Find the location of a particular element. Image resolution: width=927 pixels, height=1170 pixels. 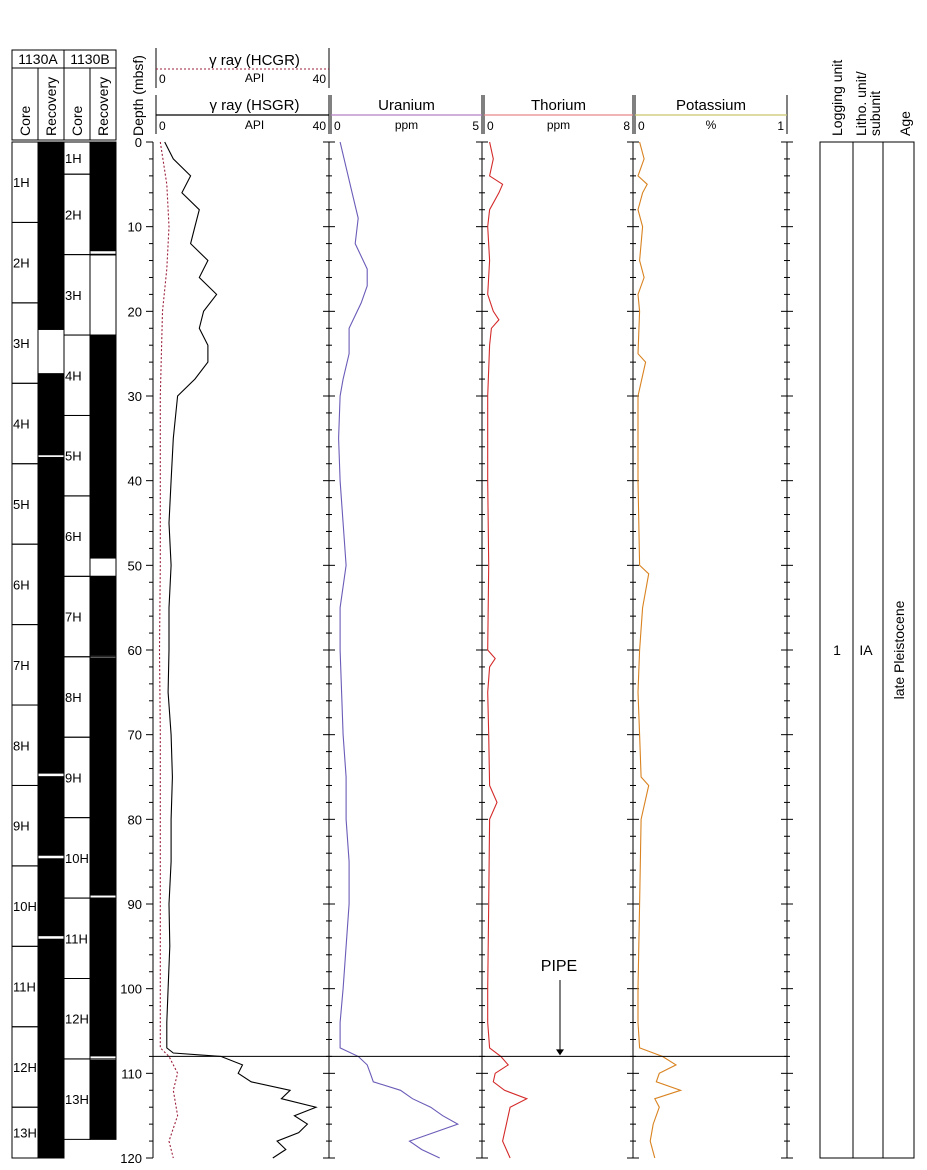

thorium-header-max: 8 is located at coordinates (626, 126).